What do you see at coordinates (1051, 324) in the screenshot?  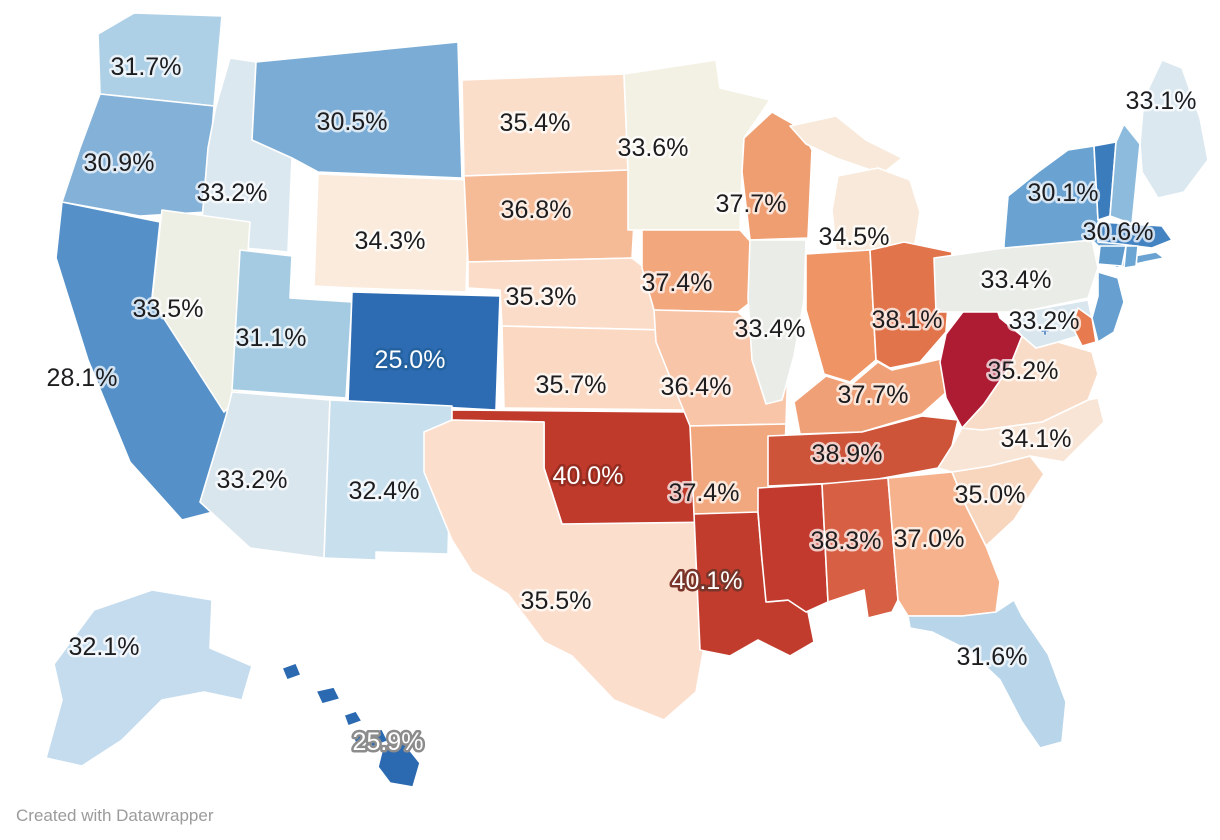 I see `state-shape-md` at bounding box center [1051, 324].